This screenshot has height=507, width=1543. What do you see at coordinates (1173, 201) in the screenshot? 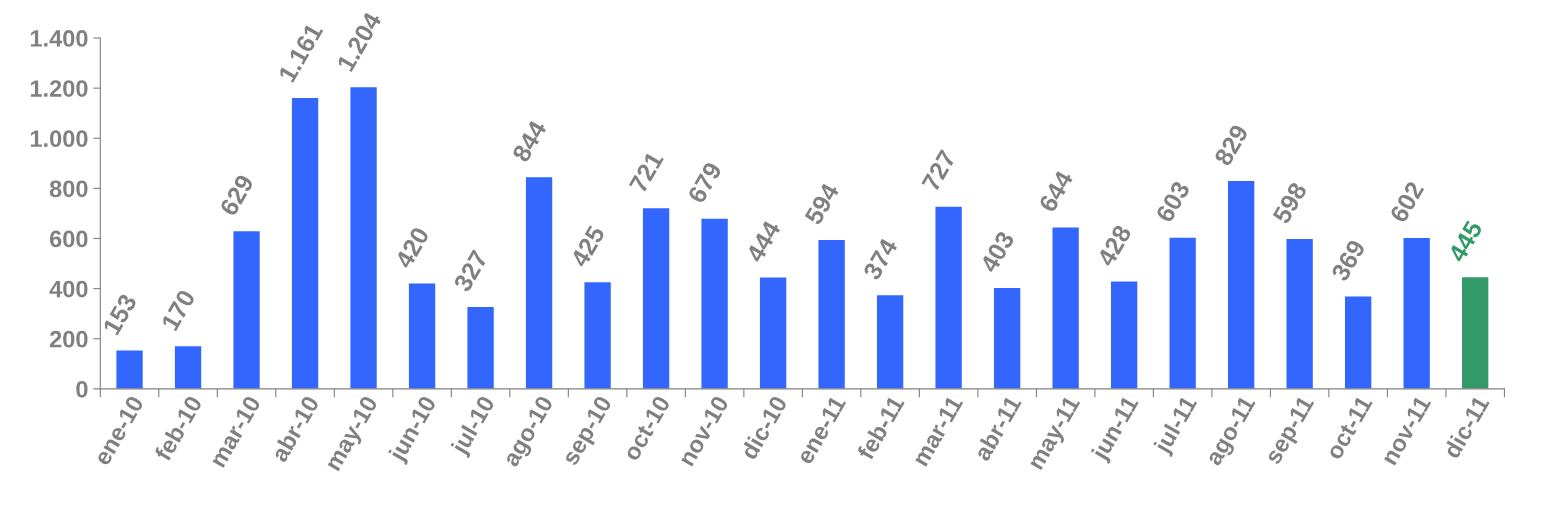
I see `data-label: 603` at bounding box center [1173, 201].